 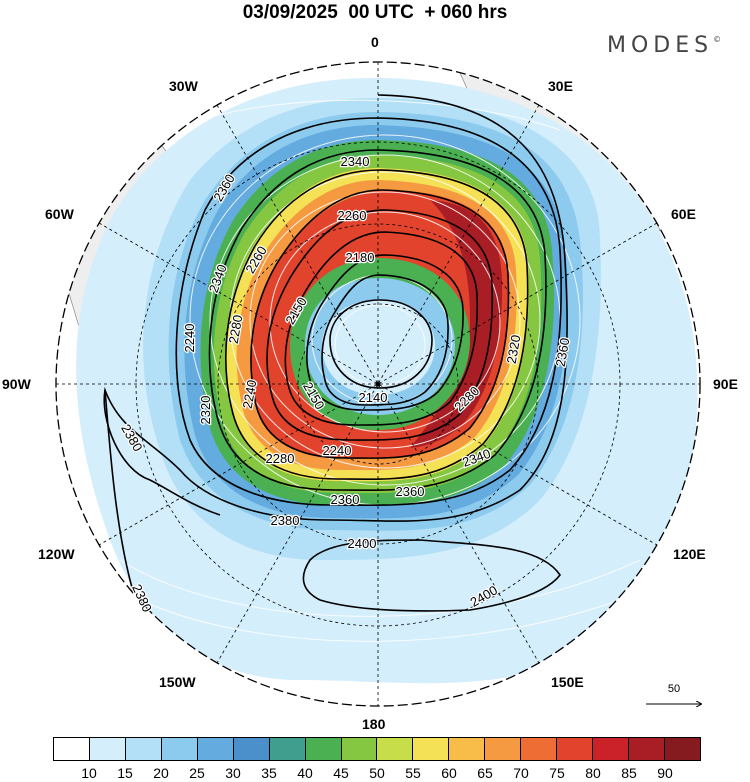 I want to click on lon-label-30e: 30E, so click(x=560, y=86).